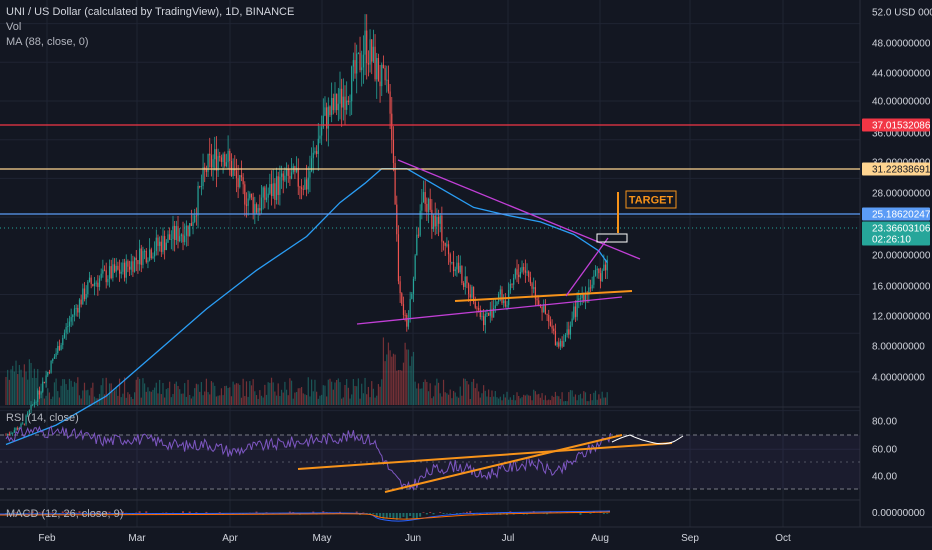 This screenshot has width=932, height=550. I want to click on macd-legend: MACD (12, 26, close, 9), so click(65, 514).